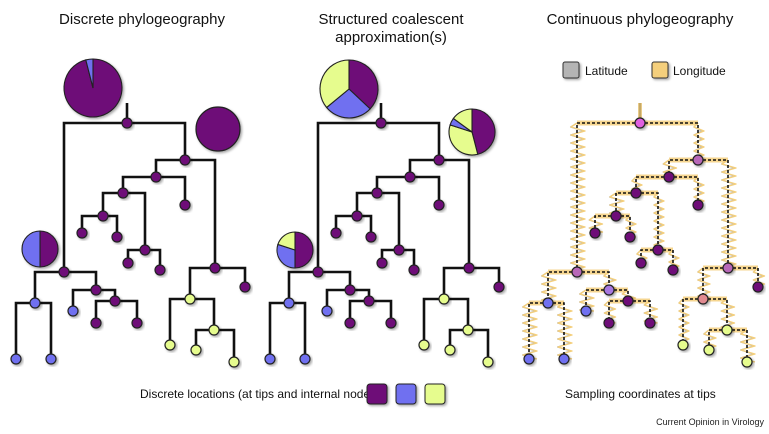  What do you see at coordinates (710, 422) in the screenshot?
I see `journal-credit: Current Opinion in Virology` at bounding box center [710, 422].